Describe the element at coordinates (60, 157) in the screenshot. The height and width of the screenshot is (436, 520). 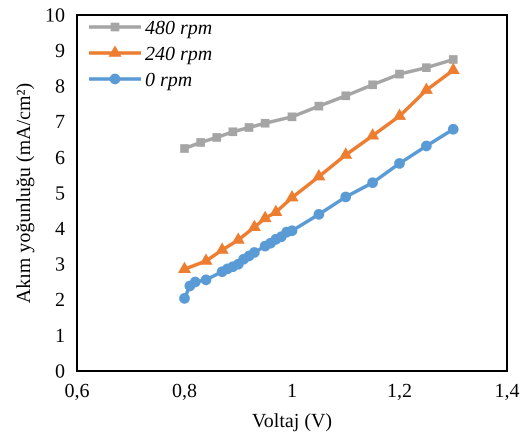
I see `y-tick-label: 6` at that location.